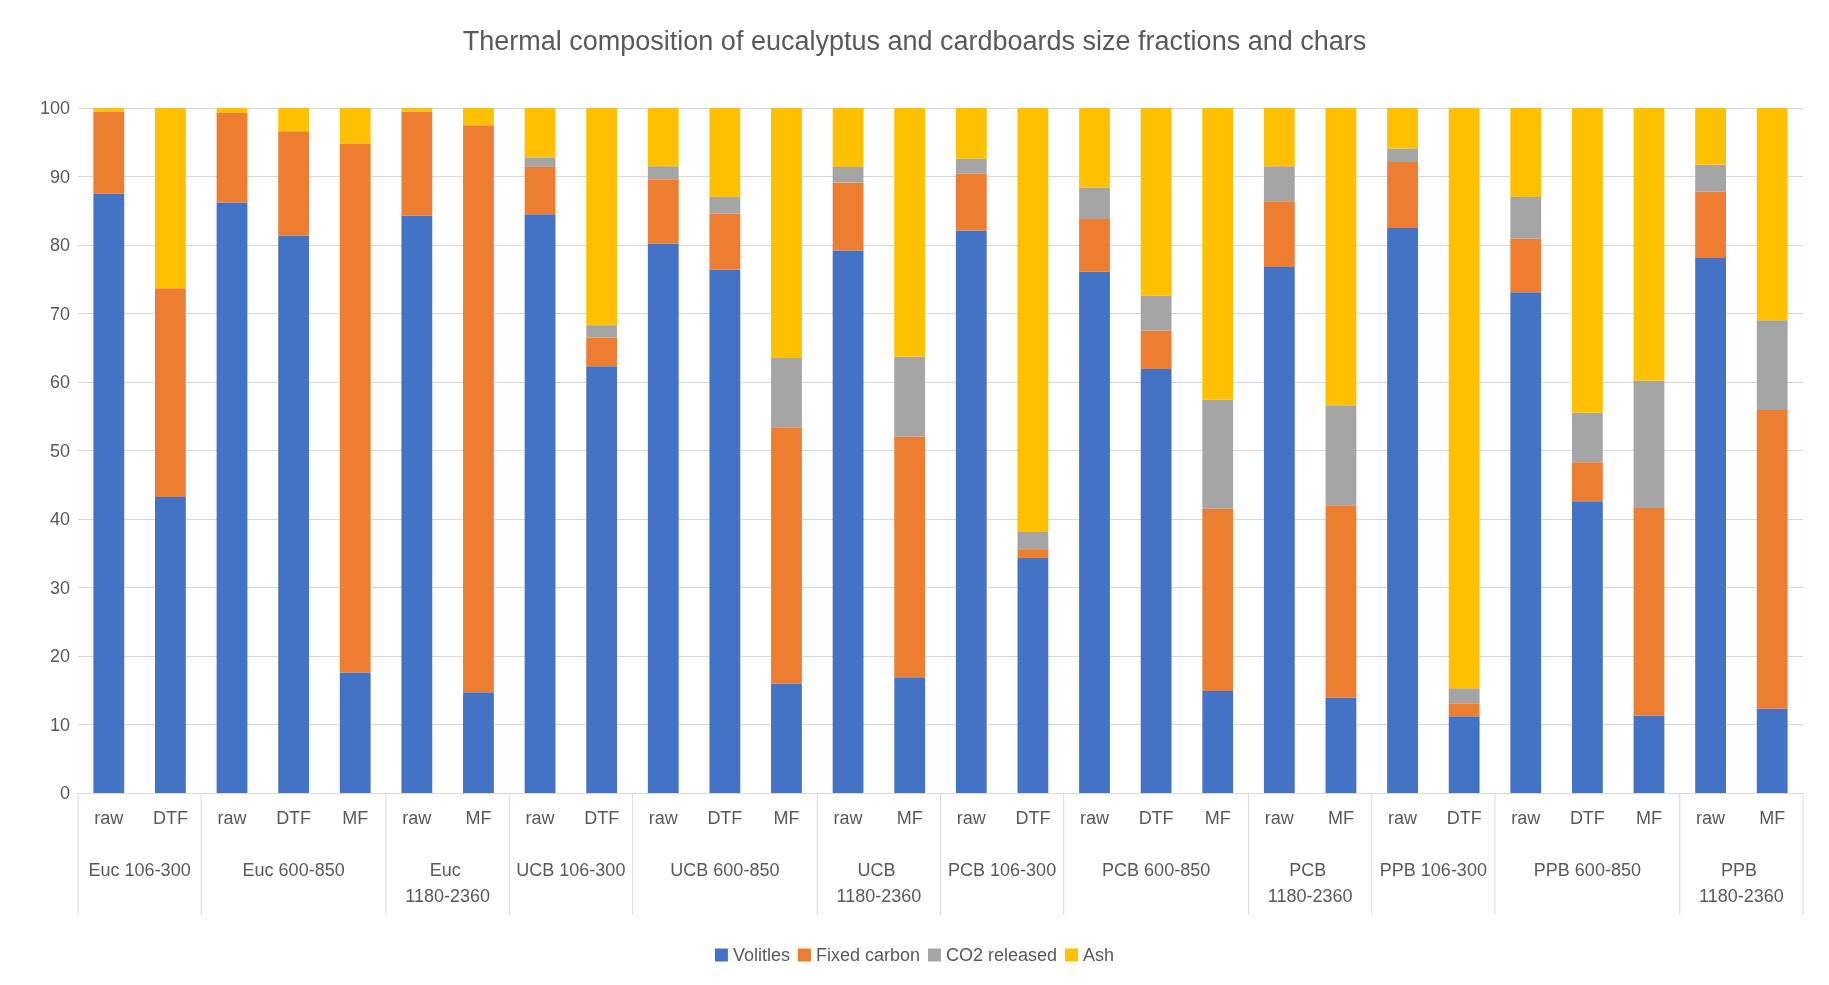 This screenshot has width=1829, height=985. I want to click on text: UCB 600-850, so click(725, 870).